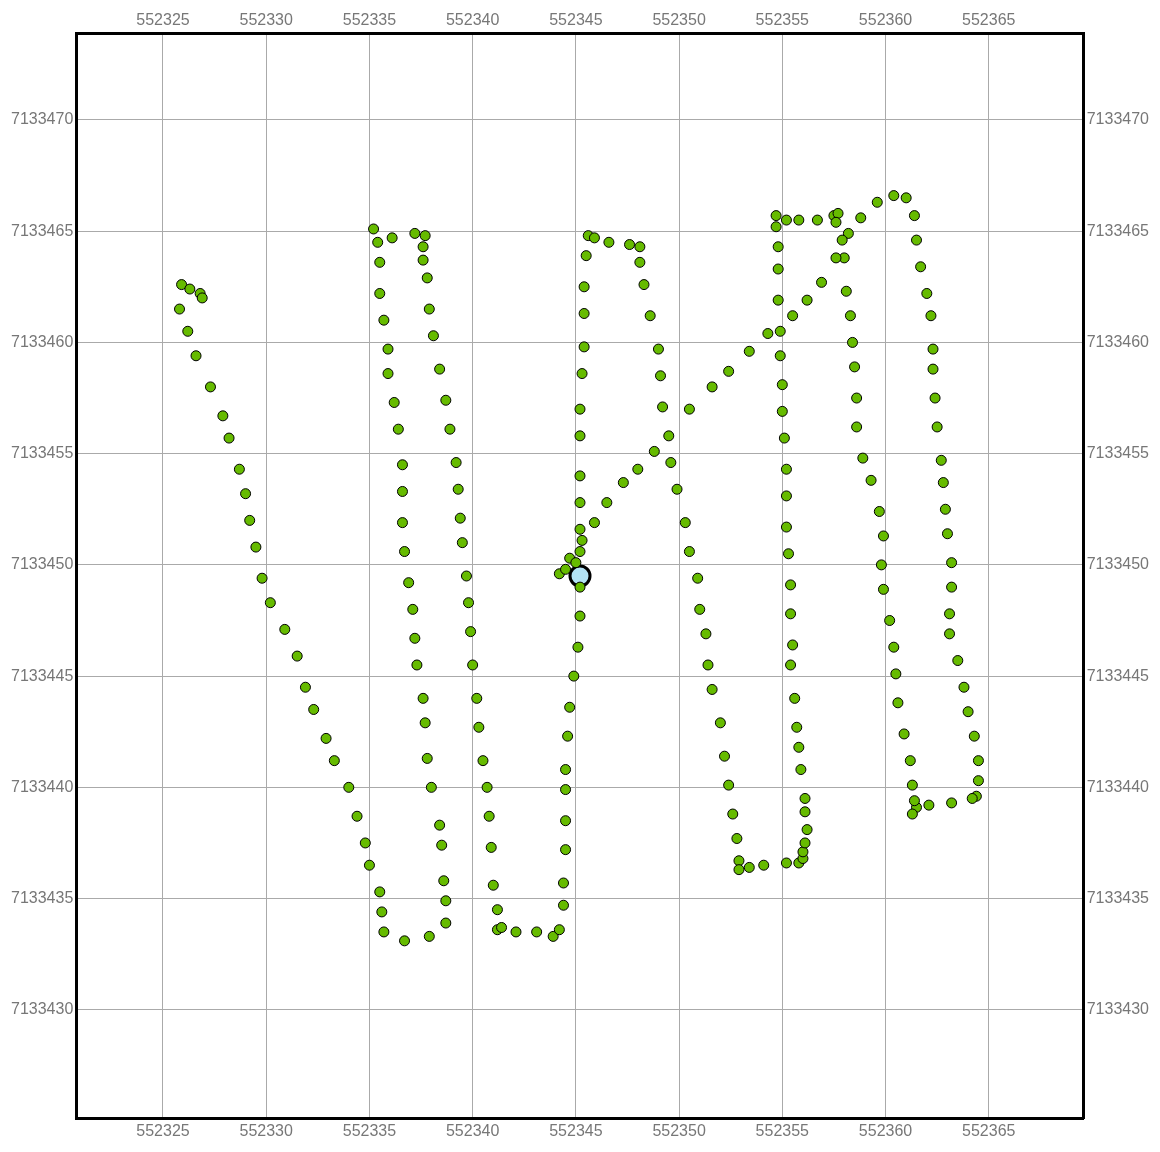 The height and width of the screenshot is (1152, 1160). What do you see at coordinates (266, 1130) in the screenshot?
I see `x-tick-label: 552330` at bounding box center [266, 1130].